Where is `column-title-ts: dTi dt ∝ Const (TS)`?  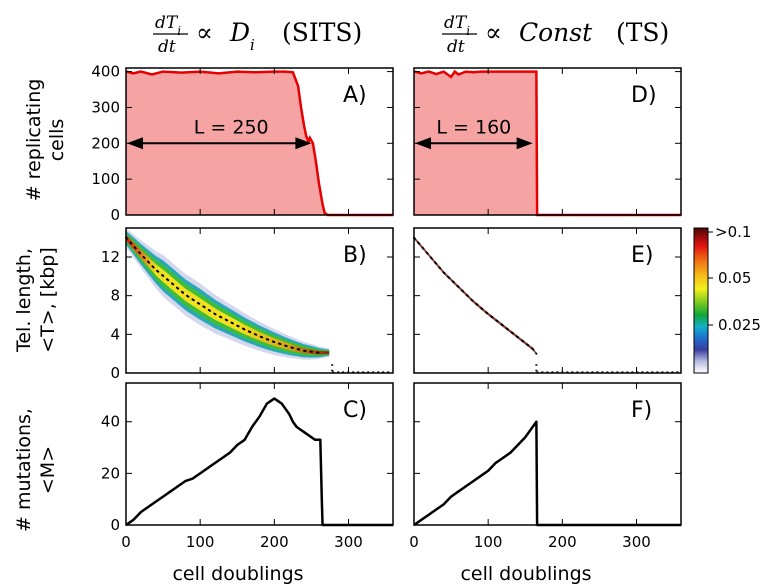
column-title-ts: dTi dt ∝ Const (TS) is located at coordinates (555, 35).